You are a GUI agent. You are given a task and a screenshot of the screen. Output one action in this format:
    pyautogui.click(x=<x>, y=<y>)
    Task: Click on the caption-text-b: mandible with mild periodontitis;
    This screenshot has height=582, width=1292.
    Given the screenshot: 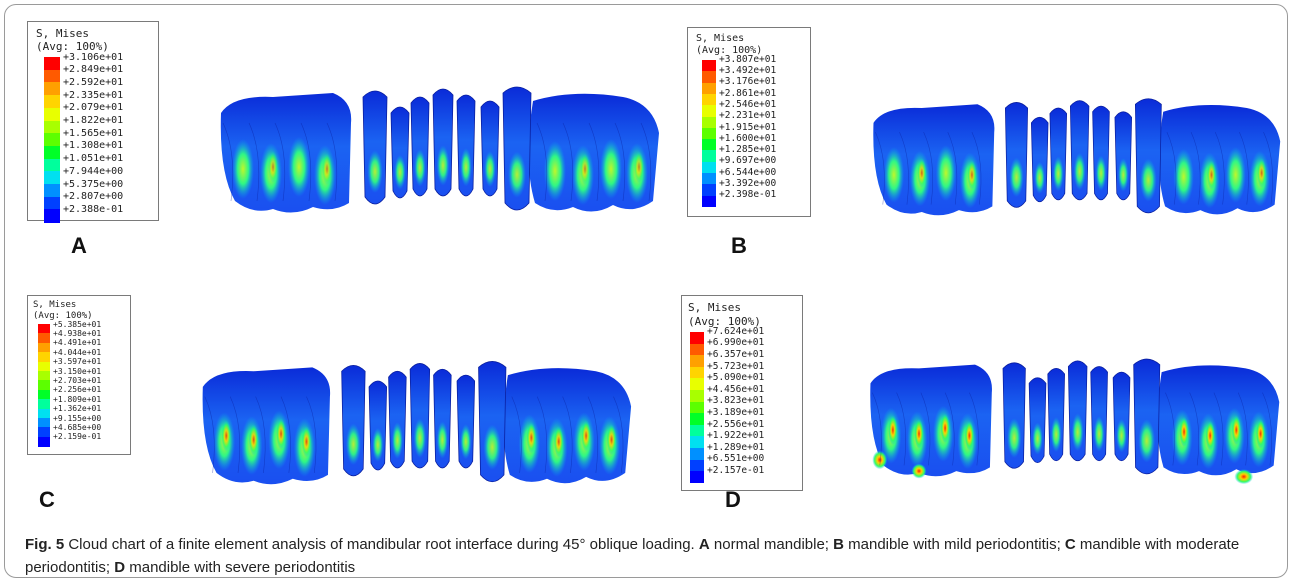 What is the action you would take?
    pyautogui.click(x=954, y=544)
    